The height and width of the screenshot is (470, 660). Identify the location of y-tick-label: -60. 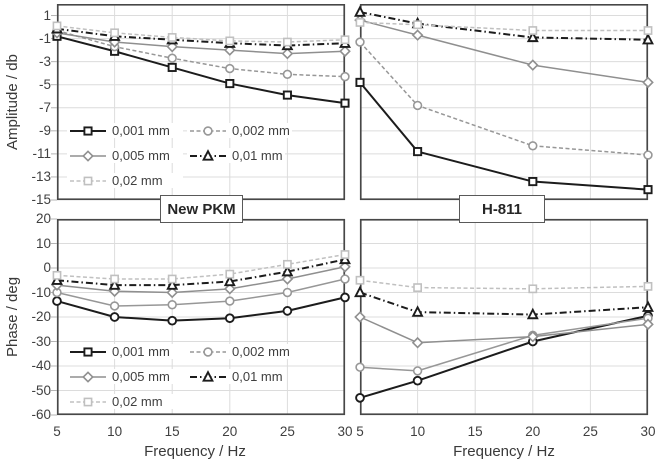
(41, 414).